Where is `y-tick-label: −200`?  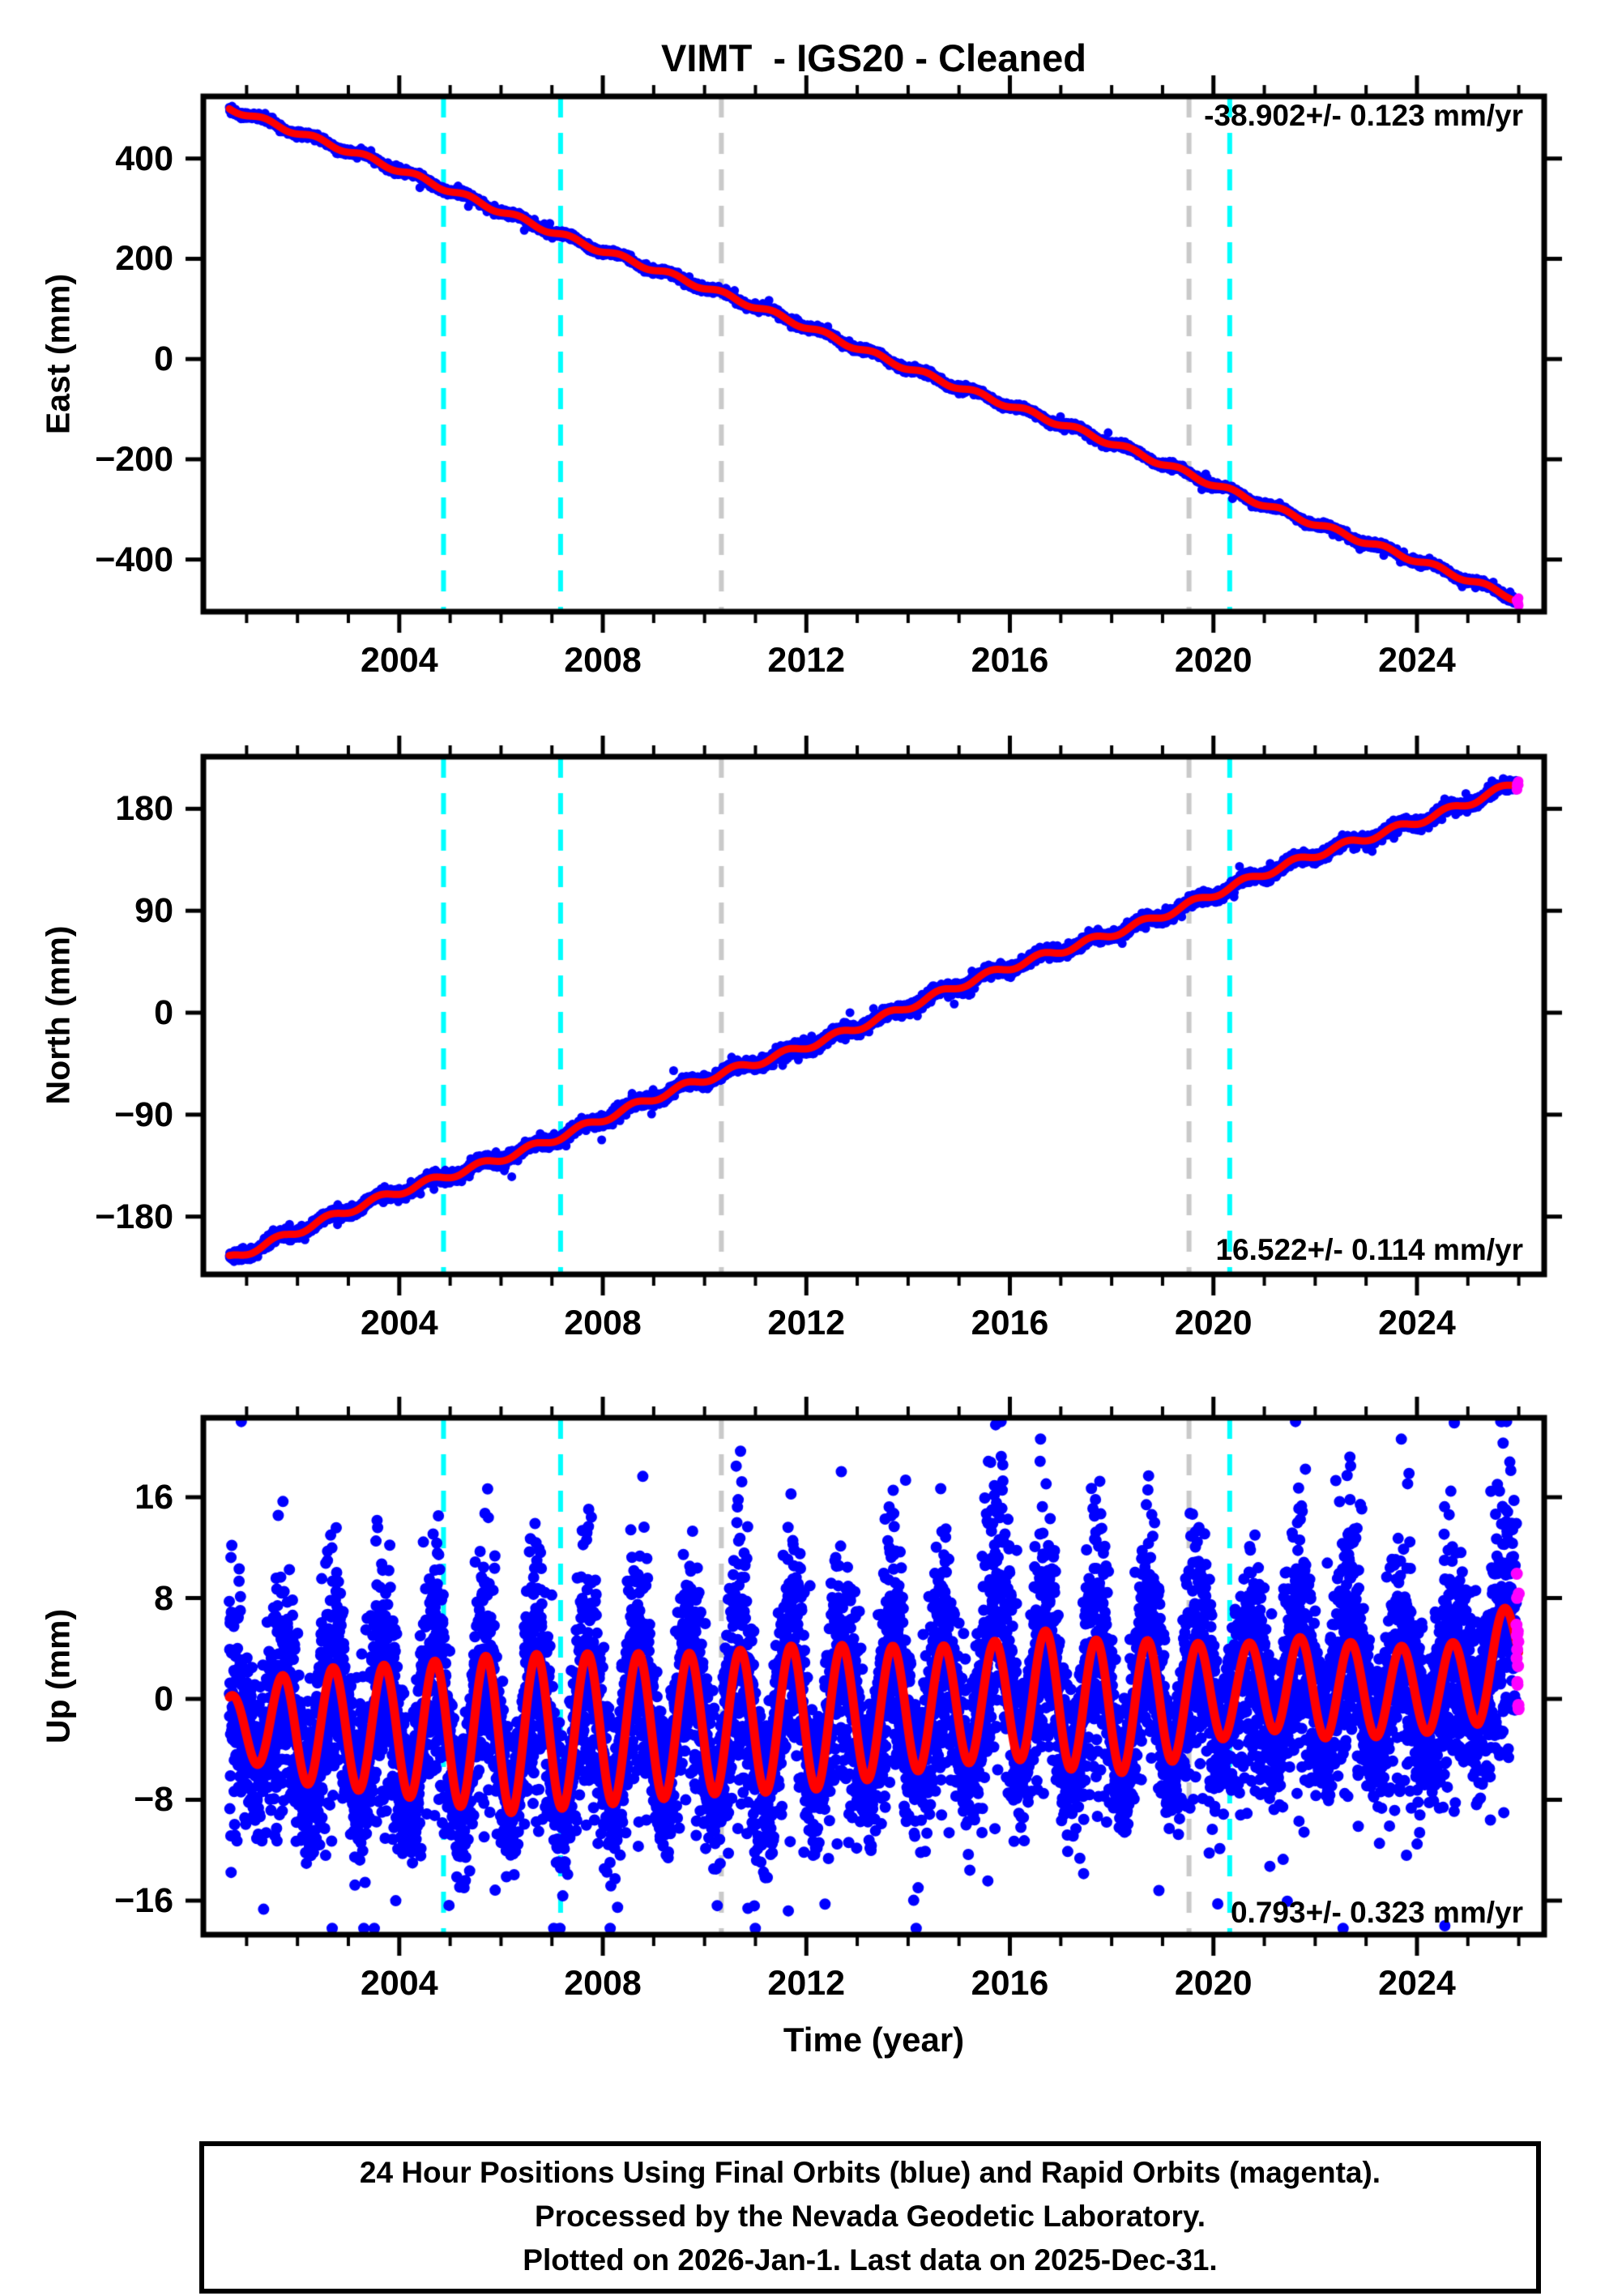
y-tick-label: −200 is located at coordinates (134, 459).